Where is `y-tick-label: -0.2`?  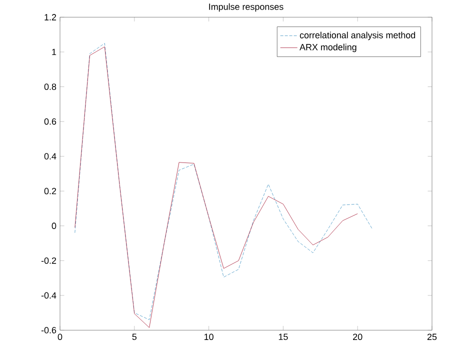 y-tick-label: -0.2 is located at coordinates (48, 260).